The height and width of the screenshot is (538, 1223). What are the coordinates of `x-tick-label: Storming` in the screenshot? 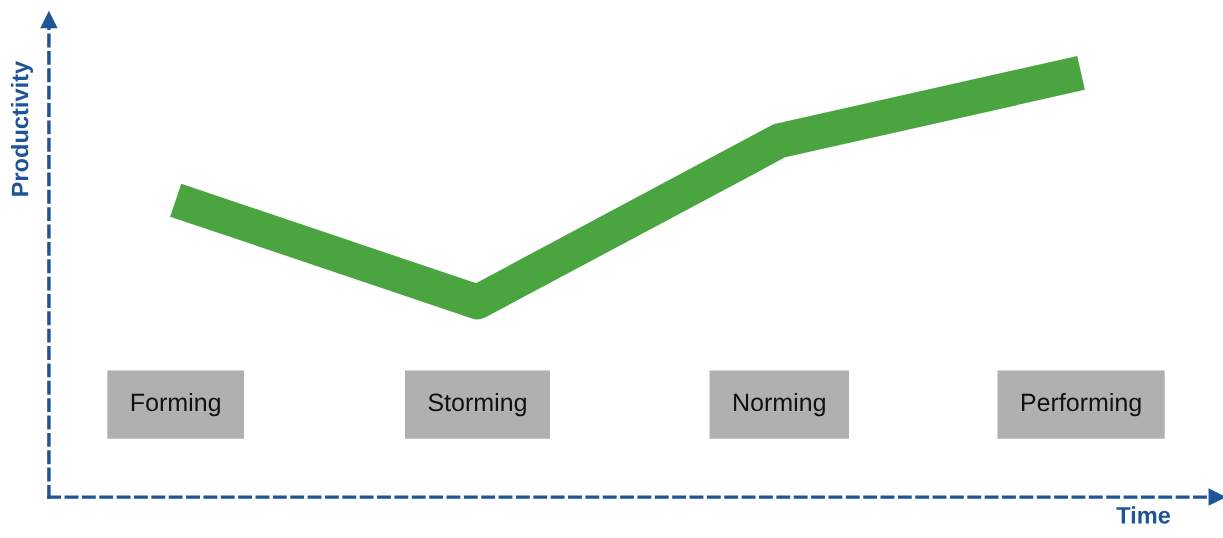 It's located at (477, 404).